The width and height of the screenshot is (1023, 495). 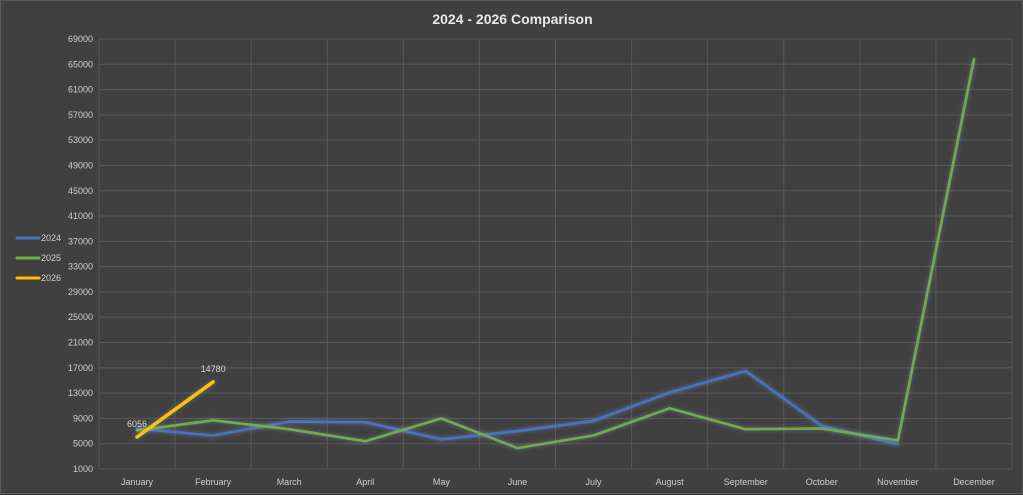 What do you see at coordinates (80, 241) in the screenshot?
I see `y-tick-label: 37000` at bounding box center [80, 241].